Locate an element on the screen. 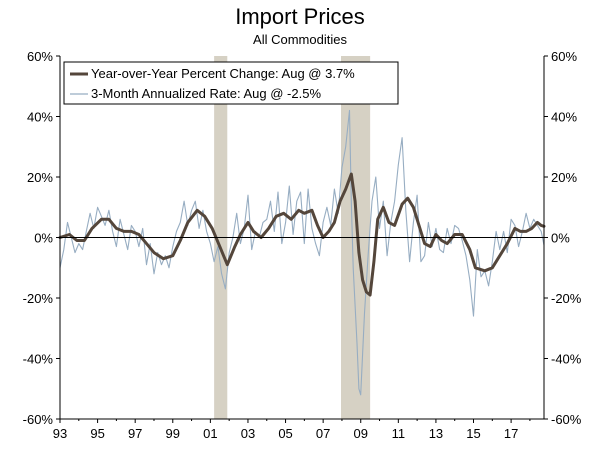 The width and height of the screenshot is (600, 450). legend-box is located at coordinates (231, 83).